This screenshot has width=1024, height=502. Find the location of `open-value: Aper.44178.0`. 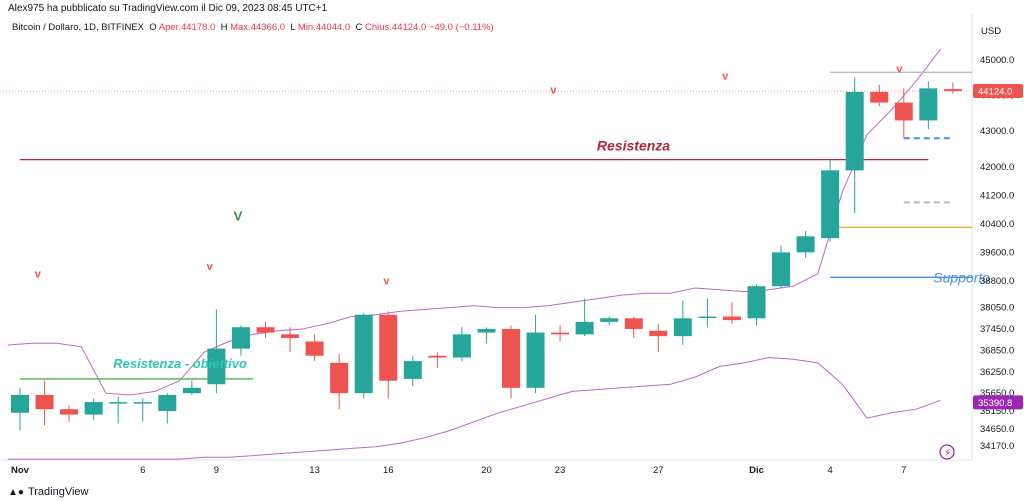

open-value: Aper.44178.0 is located at coordinates (187, 27).